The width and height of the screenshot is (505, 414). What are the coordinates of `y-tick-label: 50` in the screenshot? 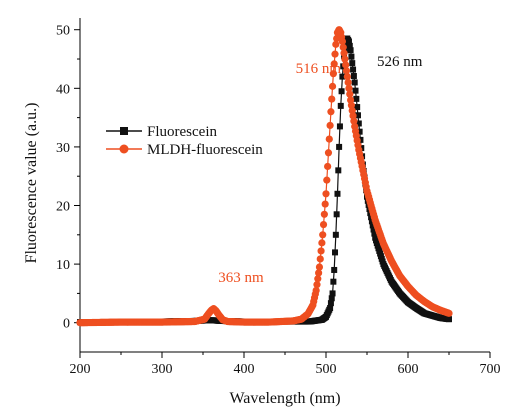 It's located at (63, 31).